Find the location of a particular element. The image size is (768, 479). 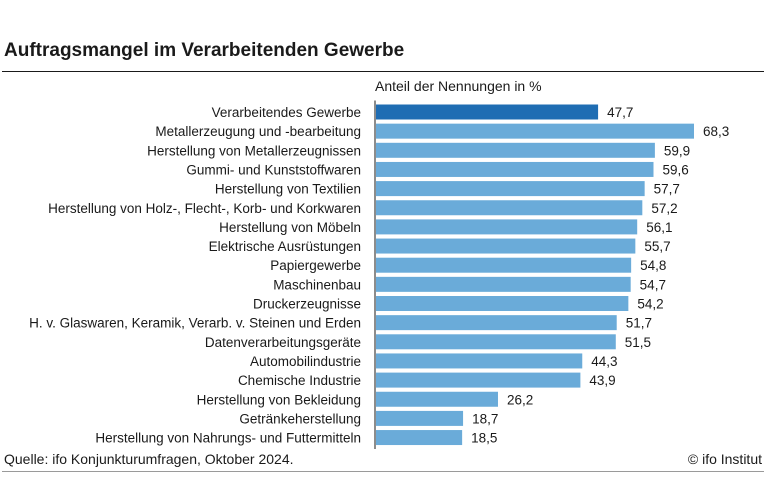

data-label: 51,7 is located at coordinates (639, 323).